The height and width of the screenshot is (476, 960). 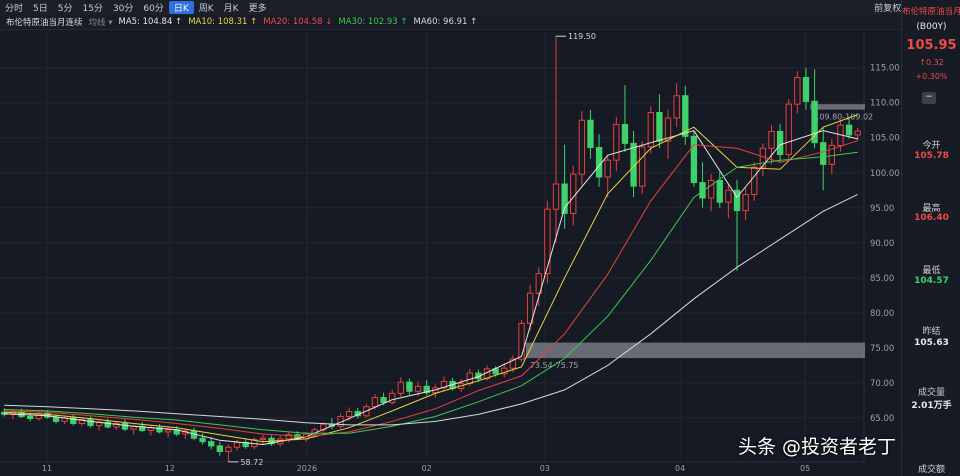 What do you see at coordinates (445, 22) in the screenshot?
I see `ma-value: MA60: 96.91 ↑` at bounding box center [445, 22].